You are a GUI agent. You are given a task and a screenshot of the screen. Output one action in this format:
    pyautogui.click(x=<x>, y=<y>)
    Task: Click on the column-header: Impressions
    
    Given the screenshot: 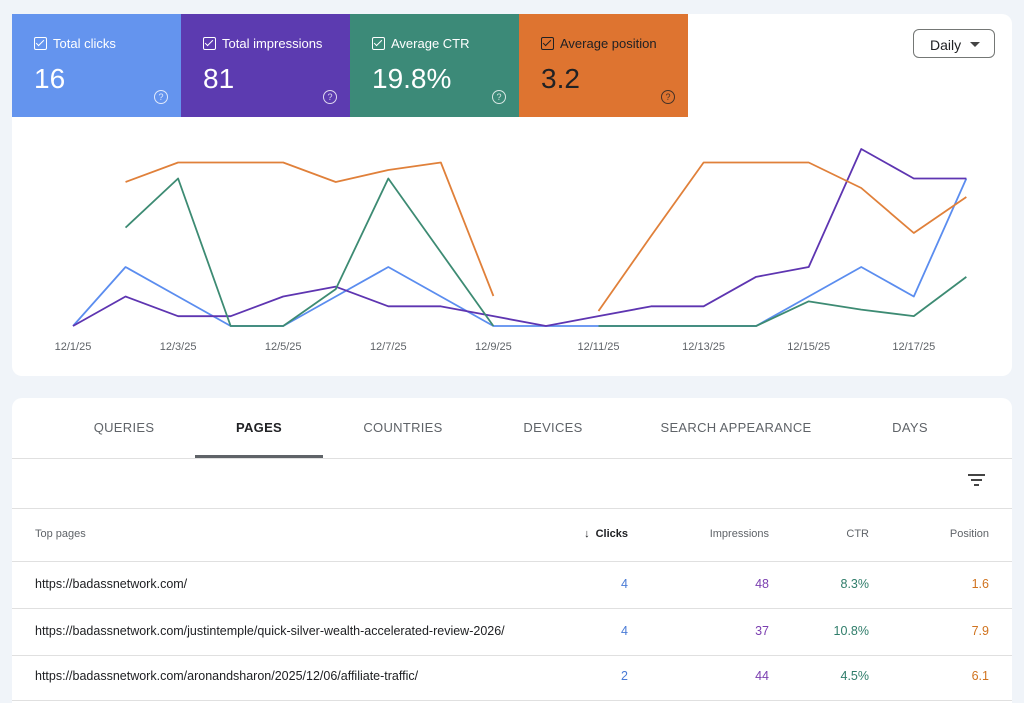 What is the action you would take?
    pyautogui.click(x=739, y=534)
    